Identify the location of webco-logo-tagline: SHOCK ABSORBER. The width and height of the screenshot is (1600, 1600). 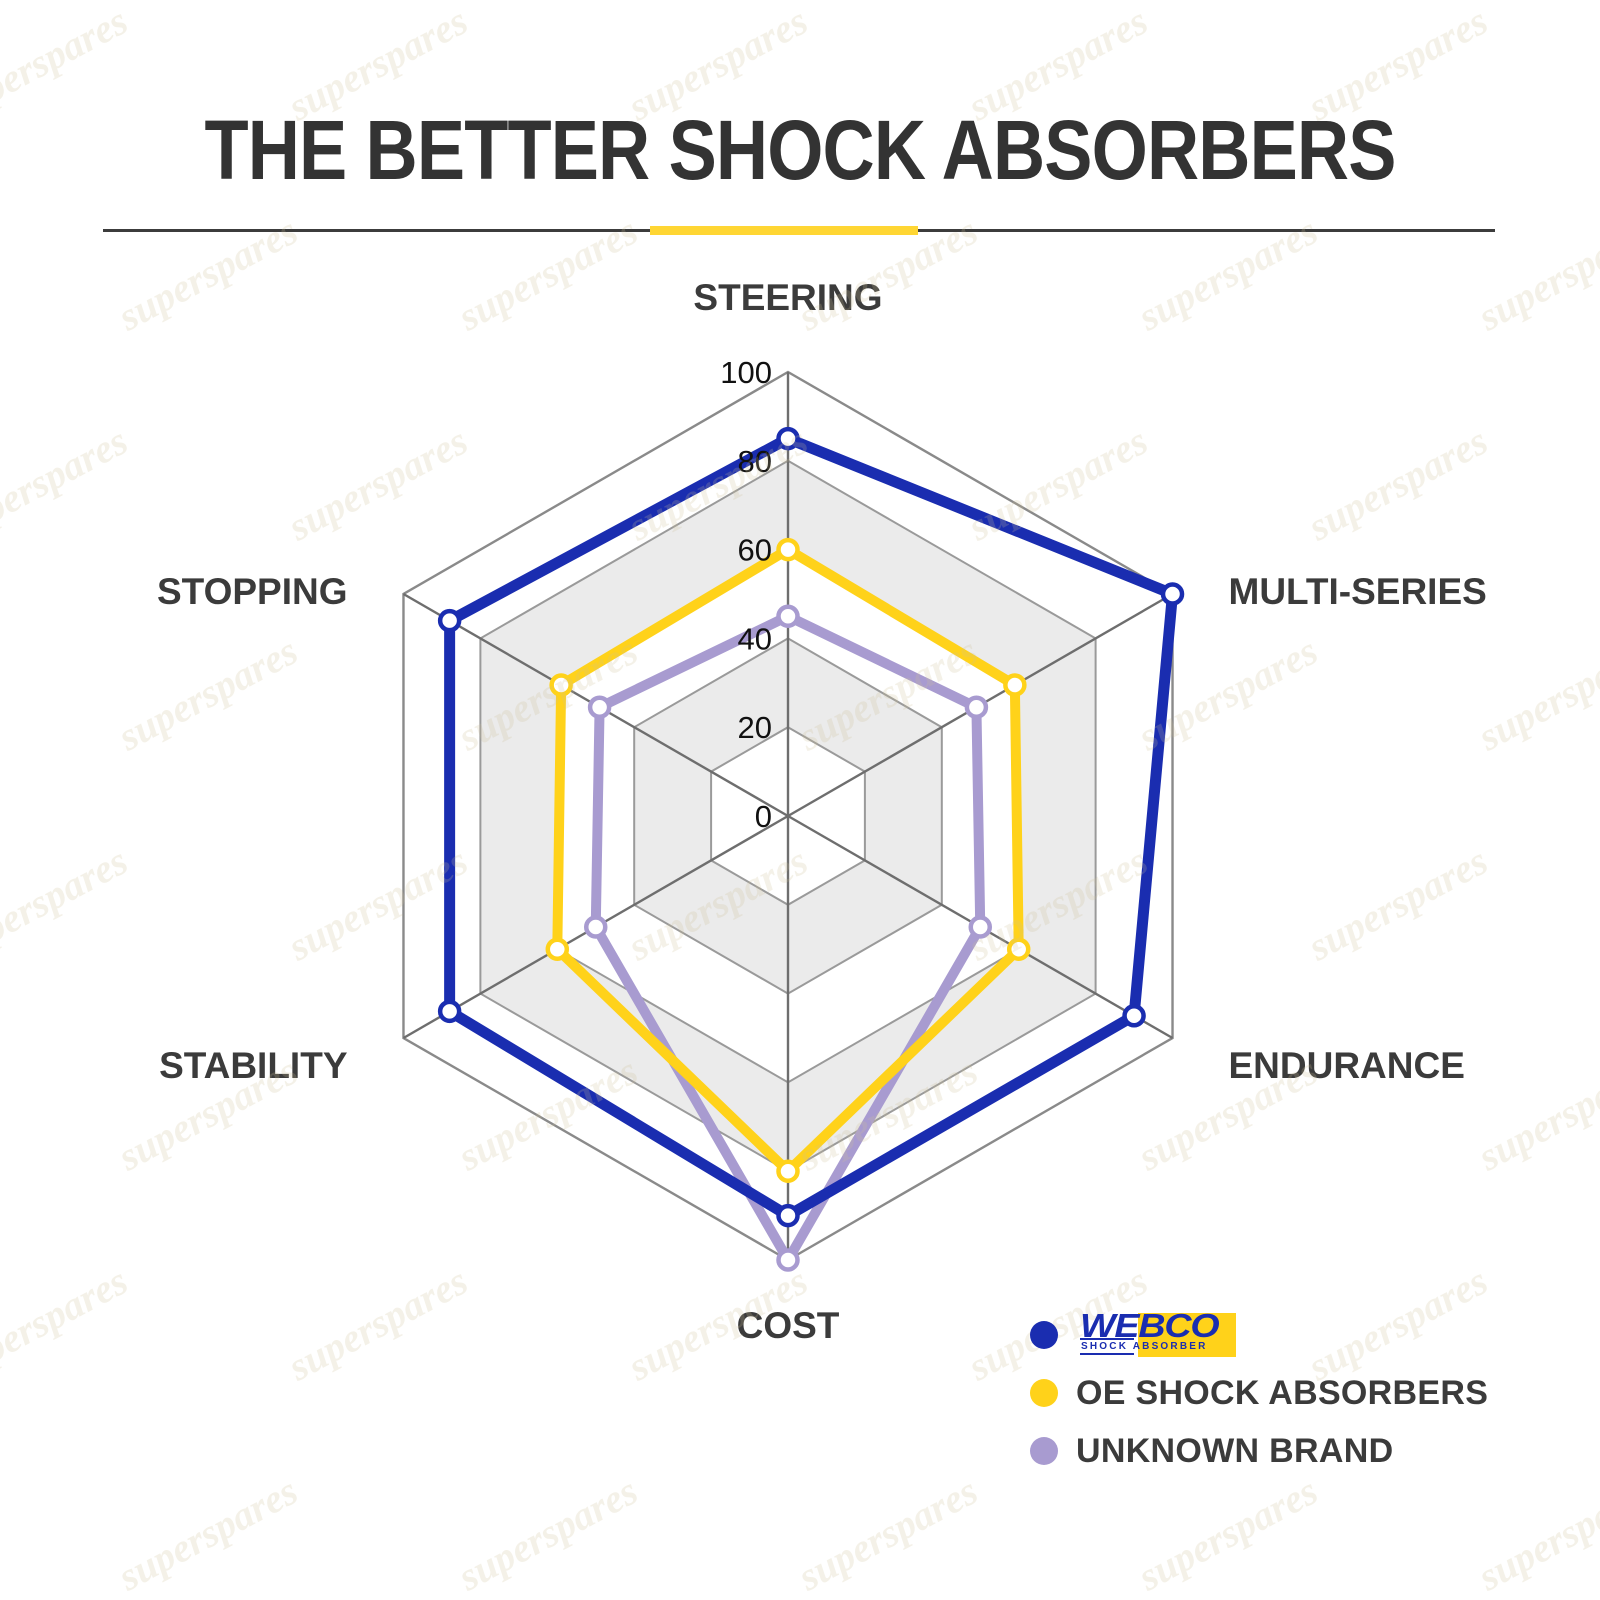
(1144, 1346).